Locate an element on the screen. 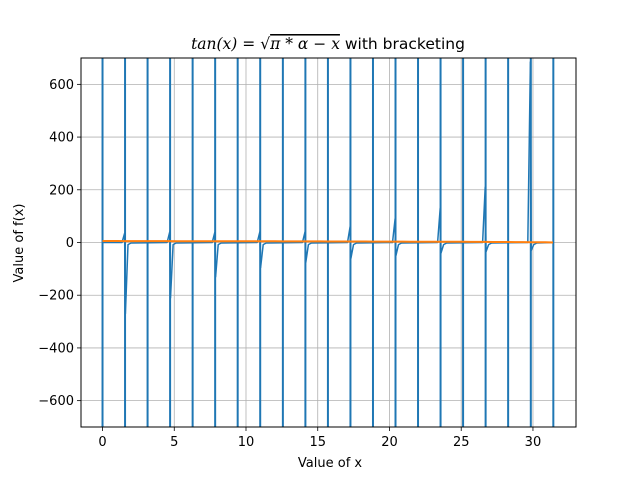  series-sqrt is located at coordinates (328, 242).